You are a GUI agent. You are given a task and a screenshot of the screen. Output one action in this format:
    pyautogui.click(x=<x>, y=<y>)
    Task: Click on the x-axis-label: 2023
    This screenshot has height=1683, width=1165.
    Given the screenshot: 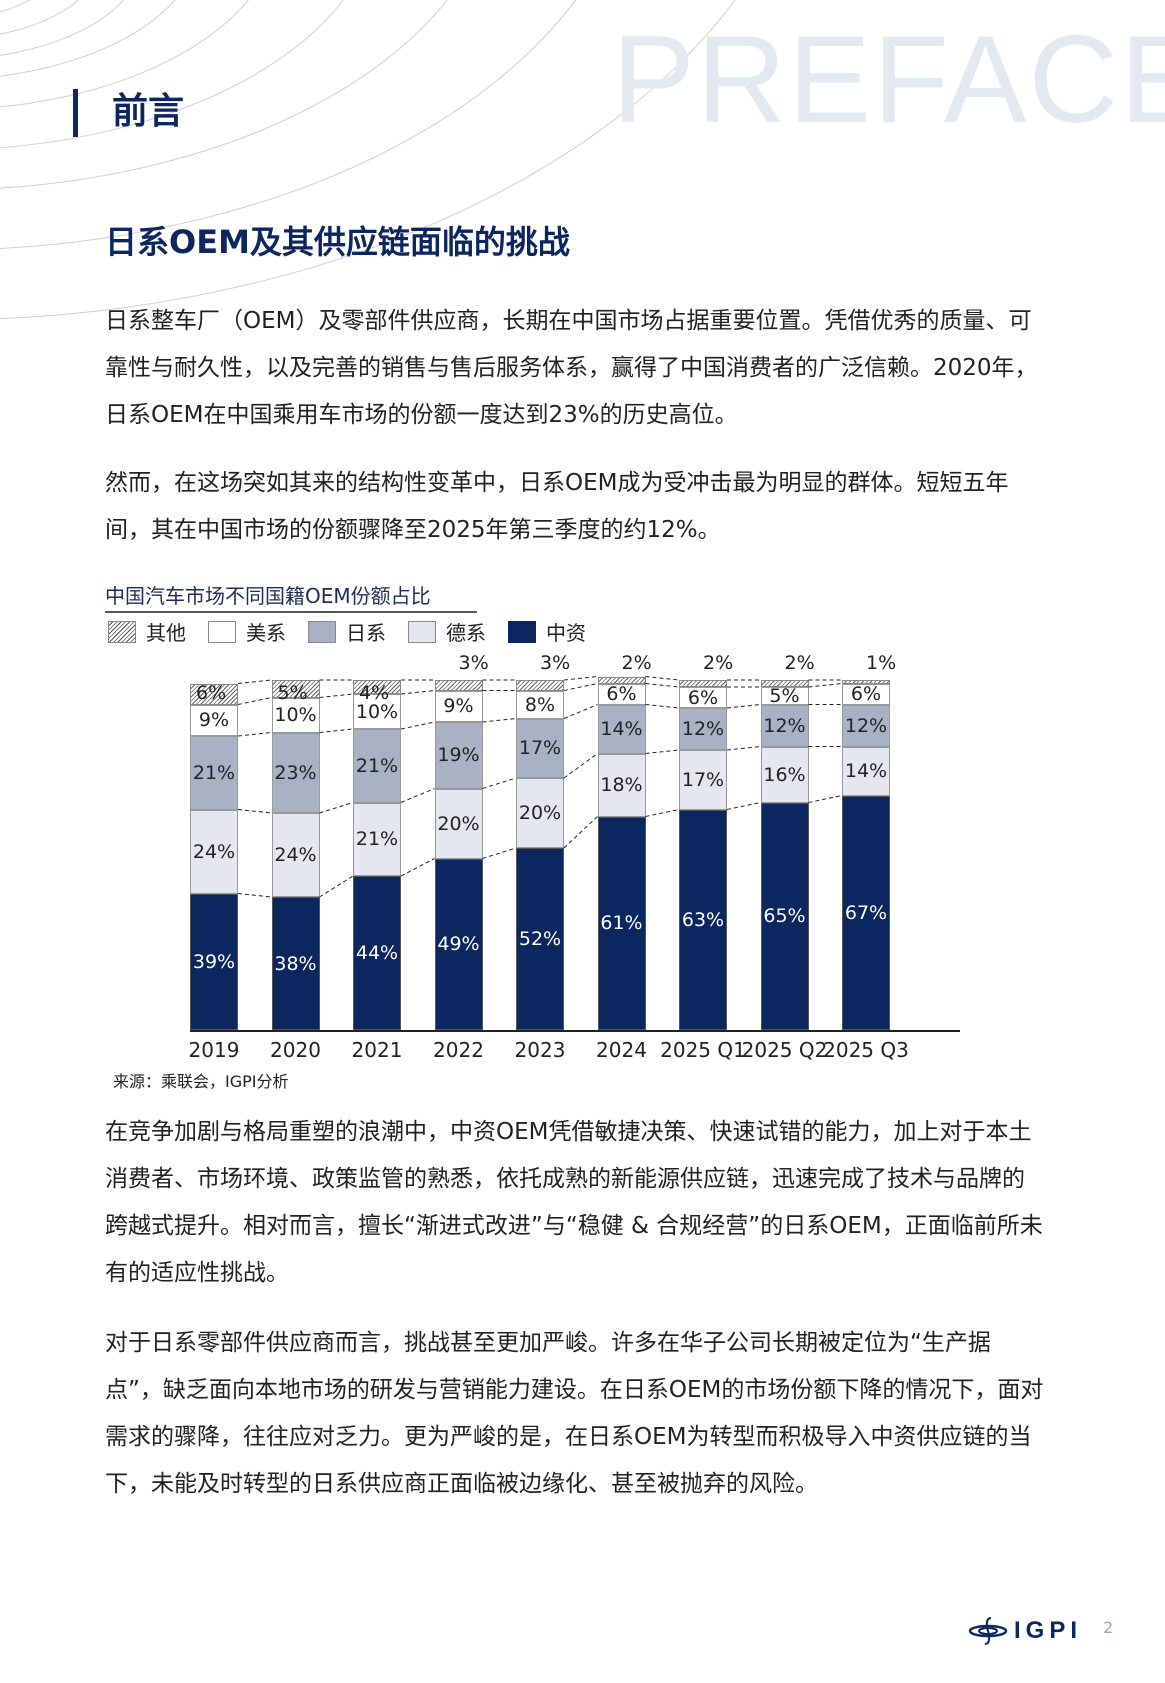 What is the action you would take?
    pyautogui.click(x=540, y=1050)
    